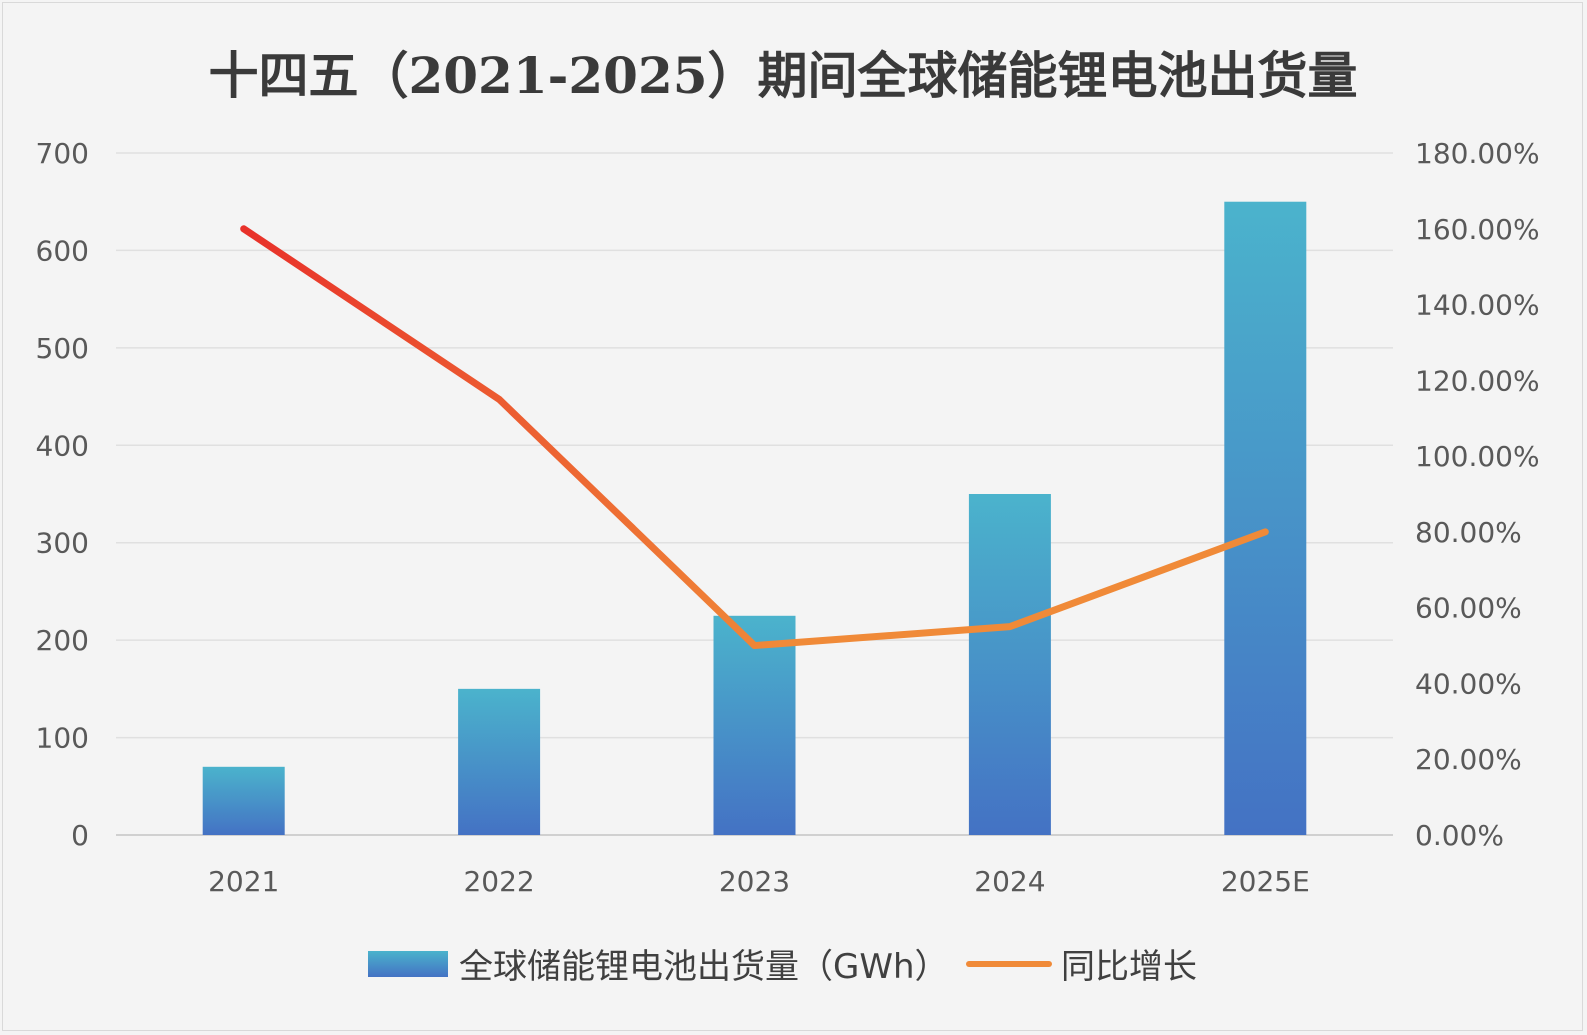 This screenshot has width=1587, height=1035. I want to click on left-tick-label: 100, so click(62, 738).